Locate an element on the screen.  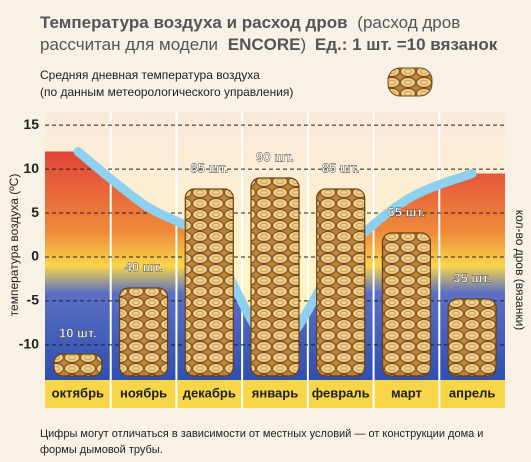
y2-axis-label: кол-во дров (вязанки) is located at coordinates (520, 270).